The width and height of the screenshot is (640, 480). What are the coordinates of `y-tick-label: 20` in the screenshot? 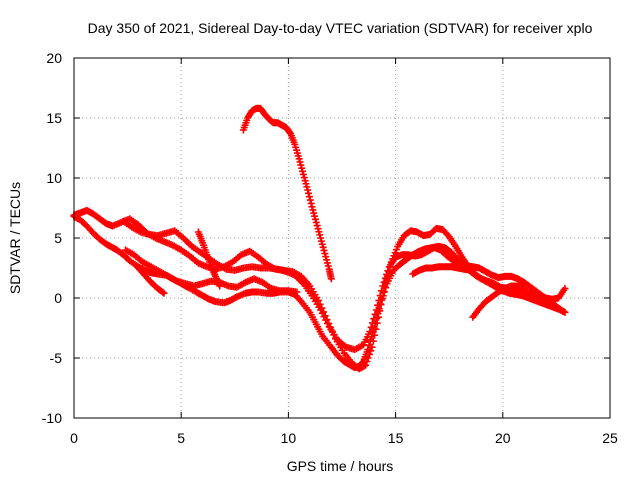 It's located at (54, 58).